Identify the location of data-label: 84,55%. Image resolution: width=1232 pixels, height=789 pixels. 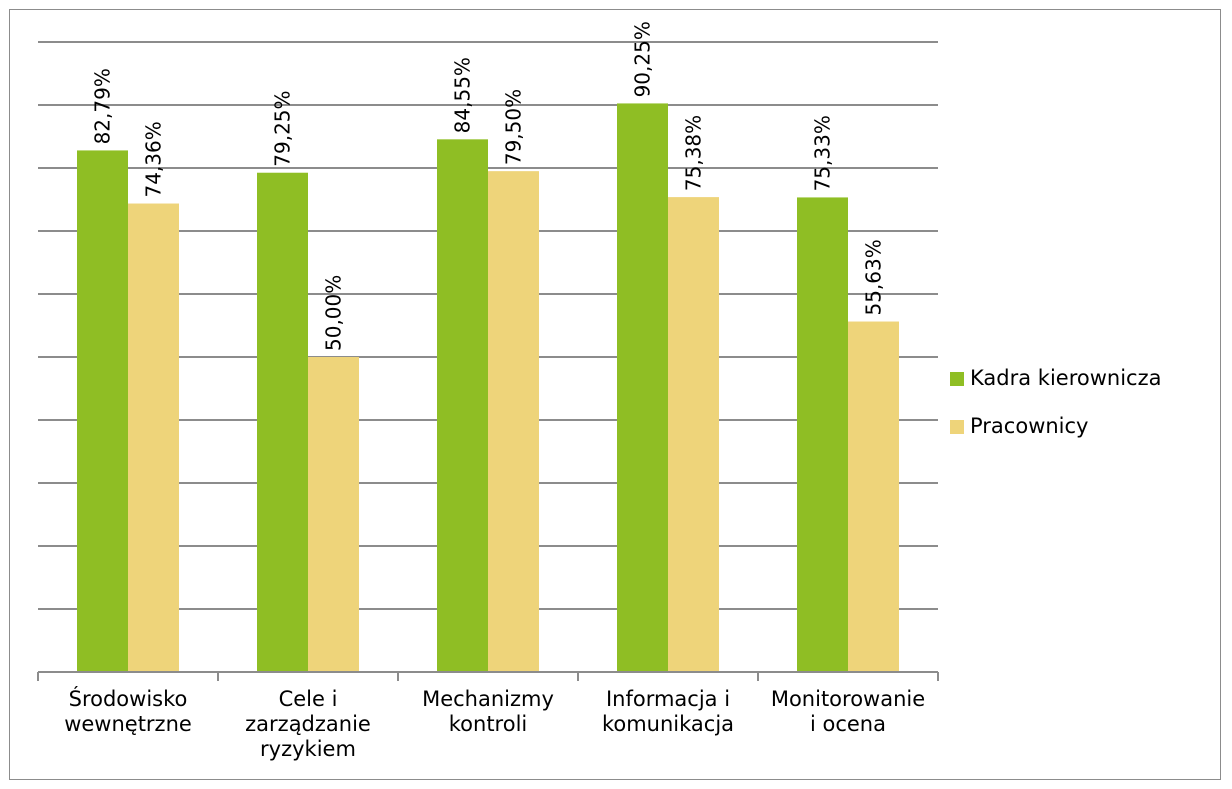
(463, 95).